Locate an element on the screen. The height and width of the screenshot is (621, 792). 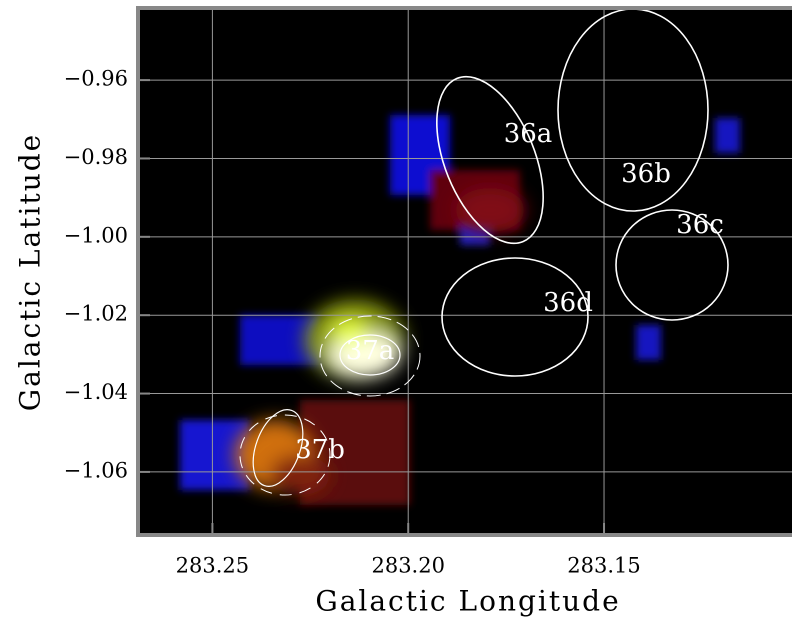
x-tick-label: 283.15 is located at coordinates (603, 566).